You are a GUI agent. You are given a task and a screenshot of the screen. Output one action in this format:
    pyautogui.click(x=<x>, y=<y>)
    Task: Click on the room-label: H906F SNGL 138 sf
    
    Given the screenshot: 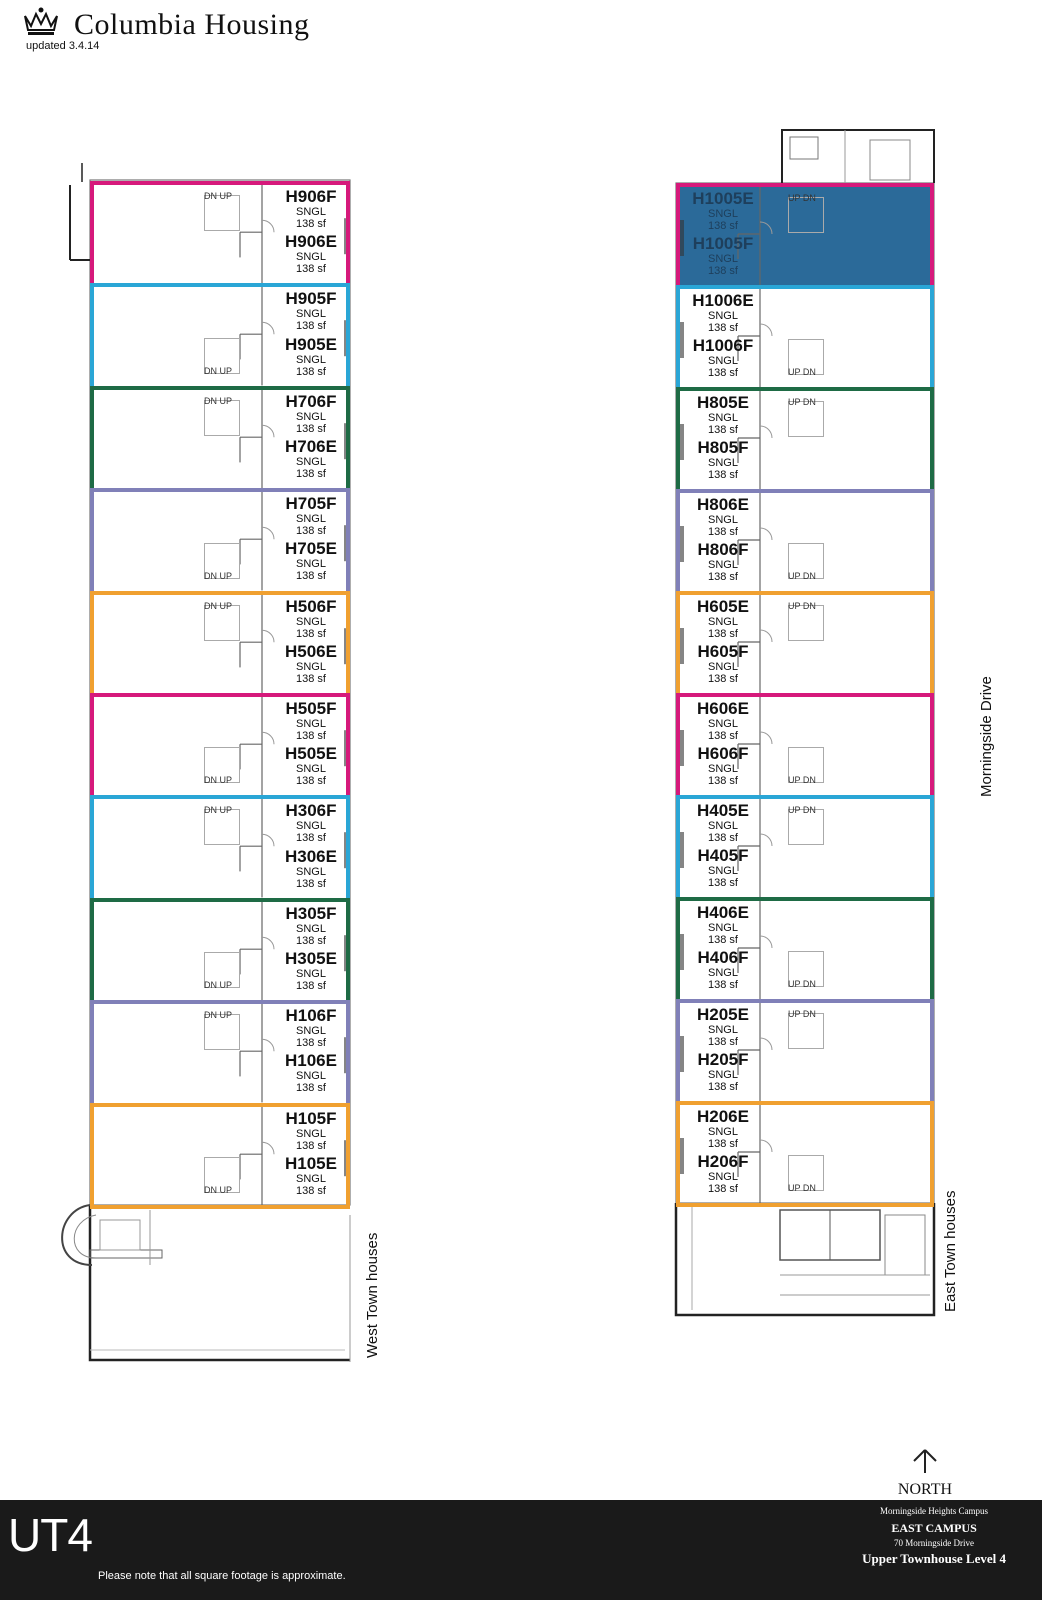 What is the action you would take?
    pyautogui.click(x=311, y=208)
    